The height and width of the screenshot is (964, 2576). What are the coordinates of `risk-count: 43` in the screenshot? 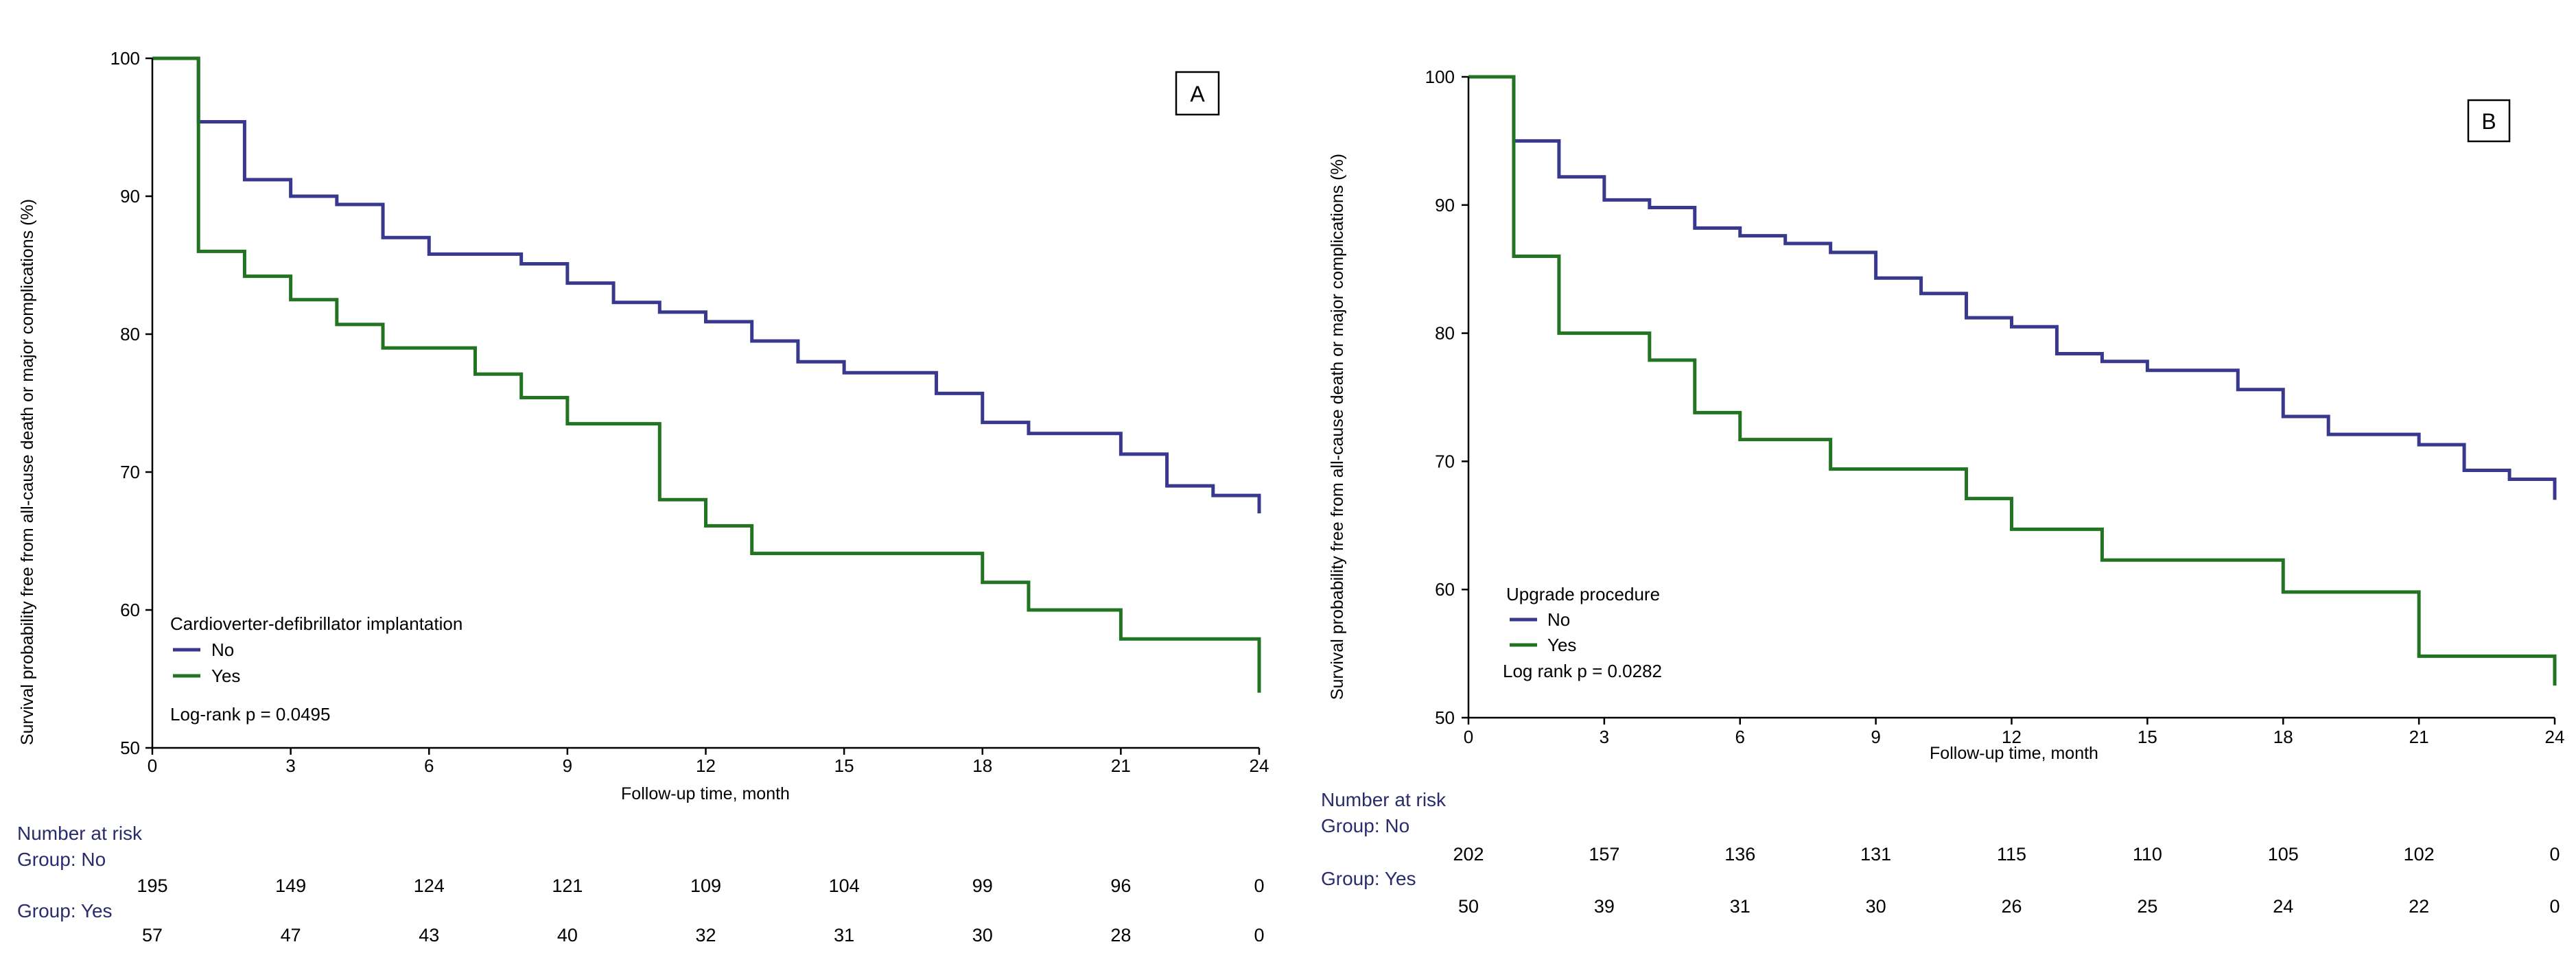 It's located at (429, 935).